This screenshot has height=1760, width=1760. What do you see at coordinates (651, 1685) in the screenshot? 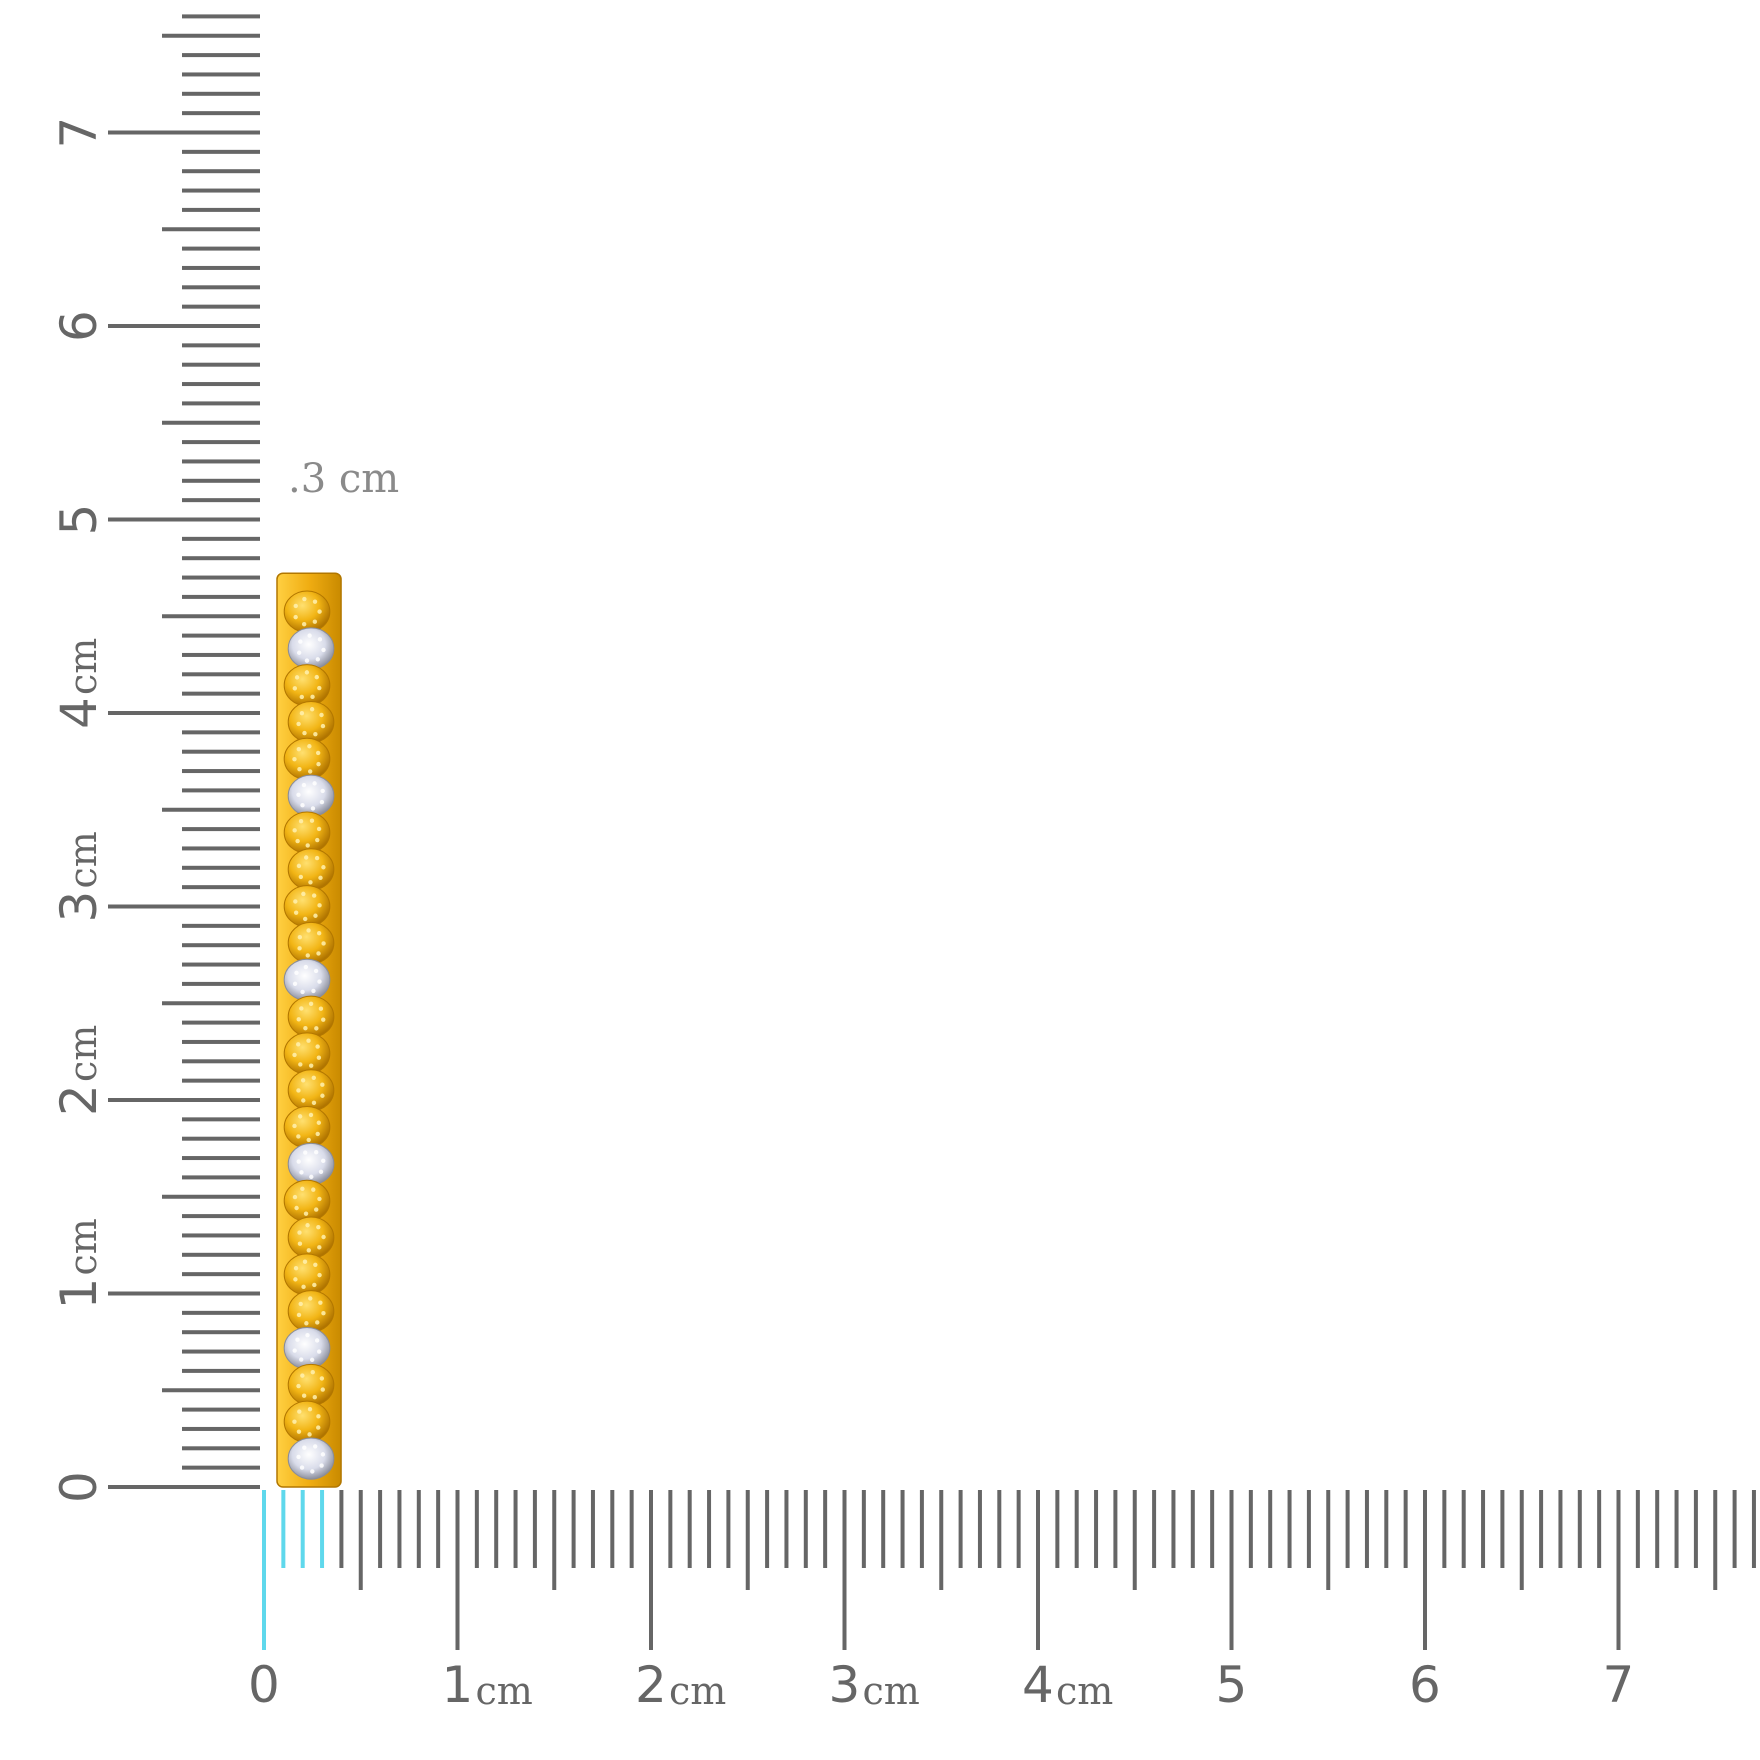
I see `h-label-number: 2` at bounding box center [651, 1685].